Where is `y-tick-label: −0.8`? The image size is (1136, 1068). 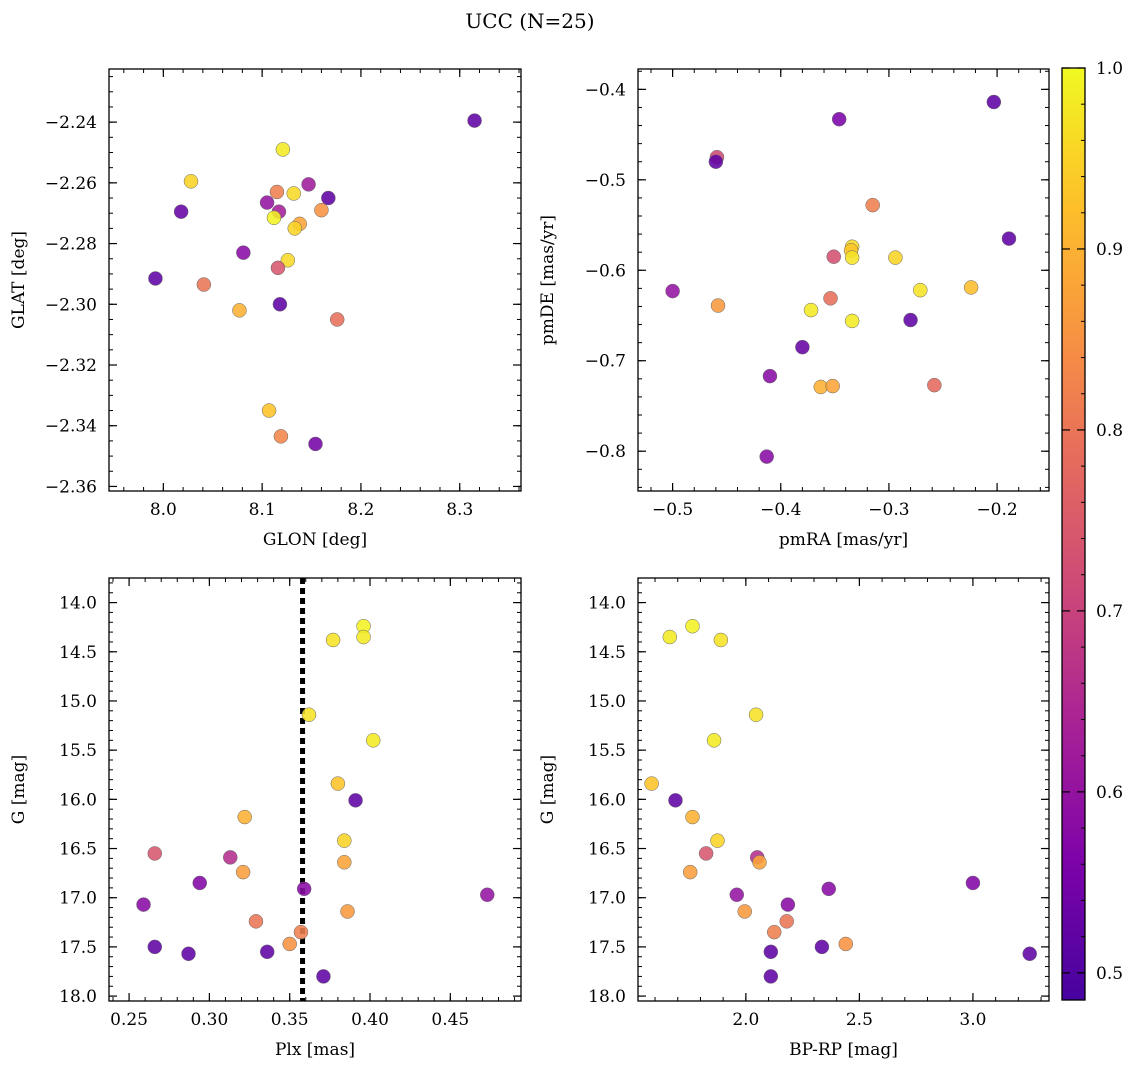 y-tick-label: −0.8 is located at coordinates (605, 452).